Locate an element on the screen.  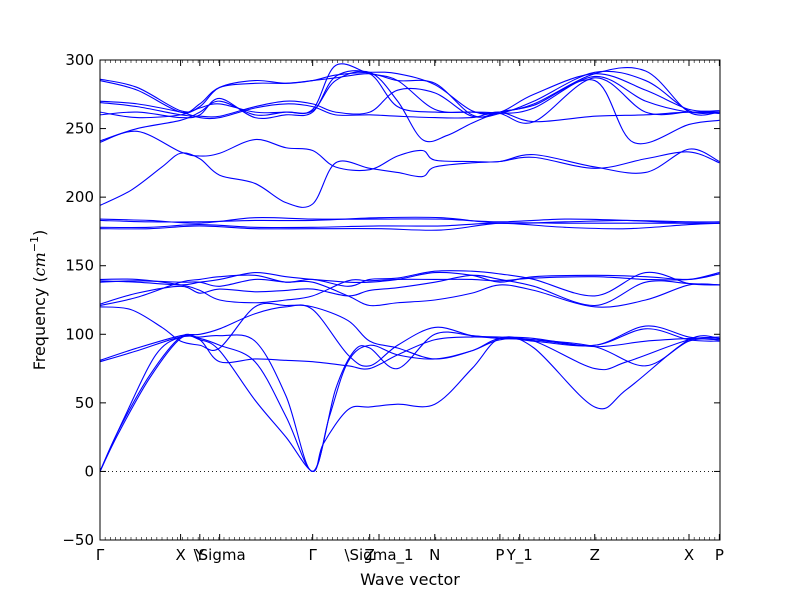
y-tick-label: 0 is located at coordinates (89, 471).